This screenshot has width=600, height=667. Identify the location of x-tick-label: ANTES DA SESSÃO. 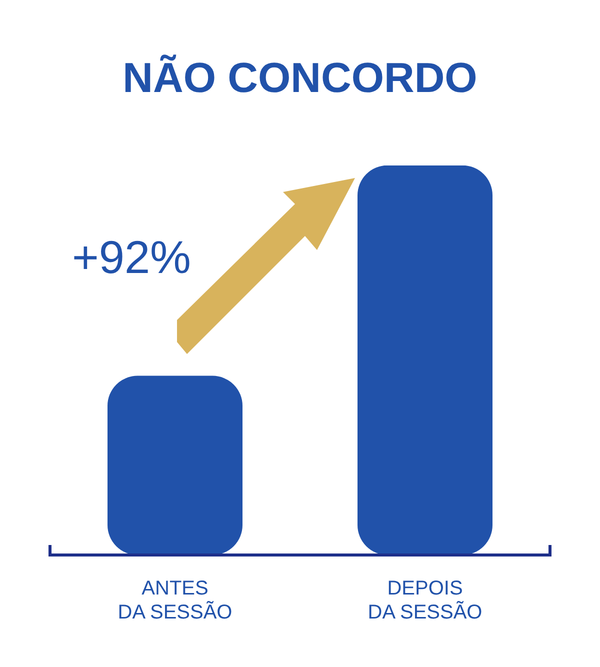
(175, 601).